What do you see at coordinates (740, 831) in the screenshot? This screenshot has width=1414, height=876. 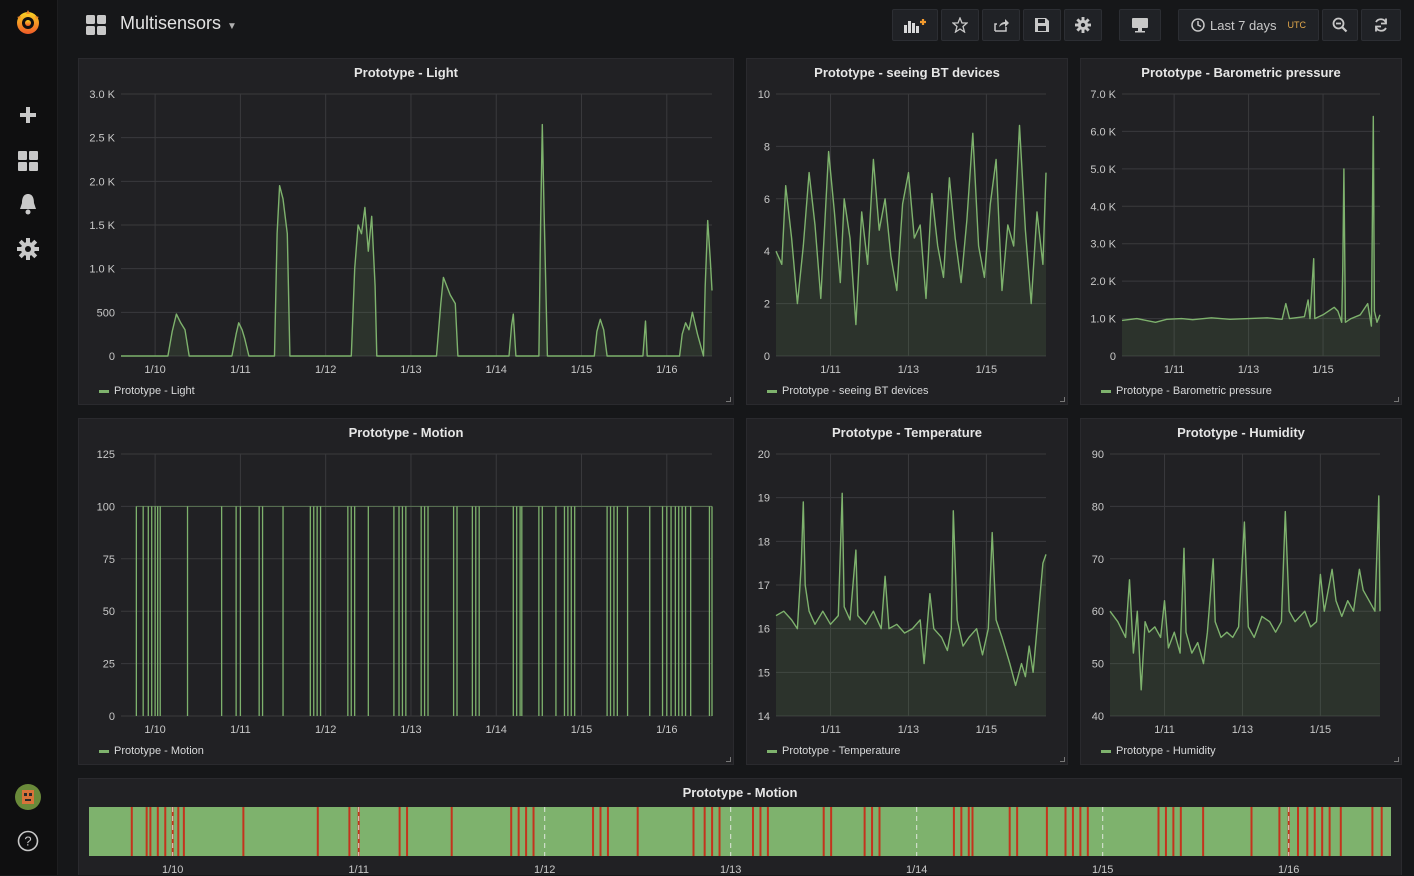 I see `timeline-off-state` at bounding box center [740, 831].